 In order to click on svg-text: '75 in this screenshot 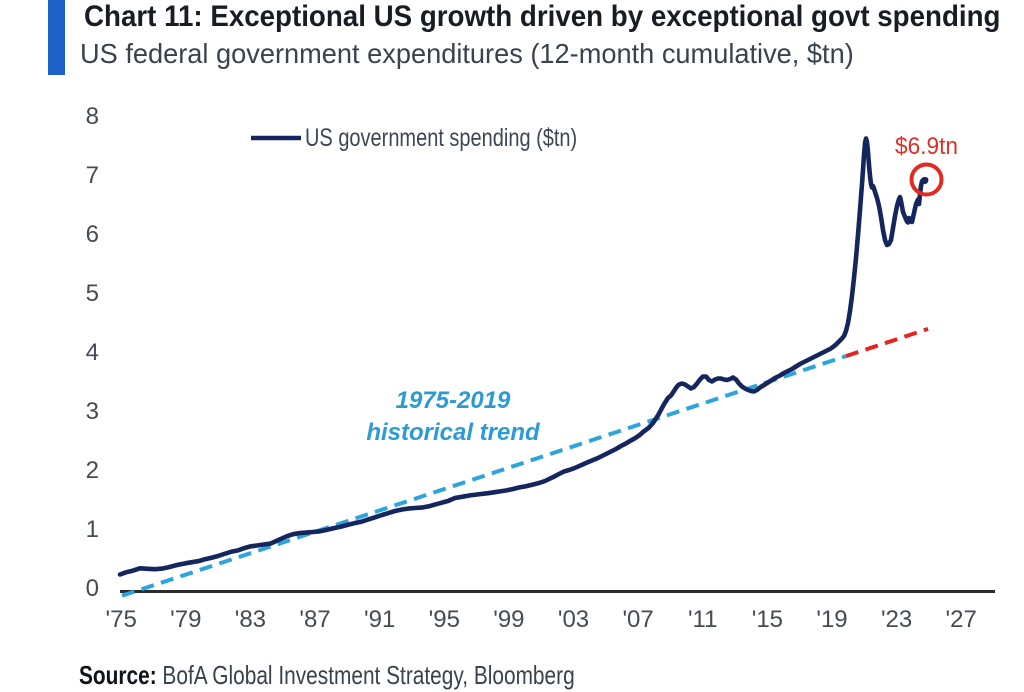, I will do `click(121, 619)`.